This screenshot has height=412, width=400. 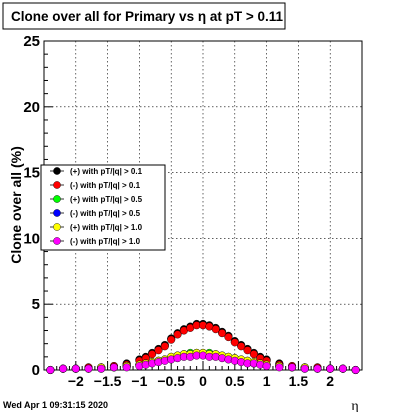 I want to click on legend-label: (+) with pT/|q| > 1.0, so click(x=106, y=227).